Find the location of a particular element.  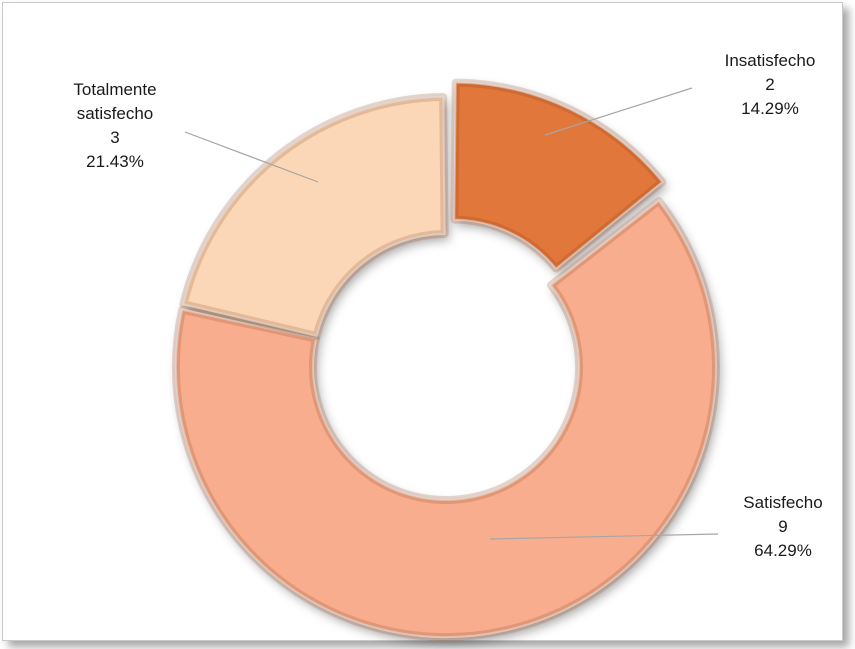

value-label: 9 is located at coordinates (782, 526).